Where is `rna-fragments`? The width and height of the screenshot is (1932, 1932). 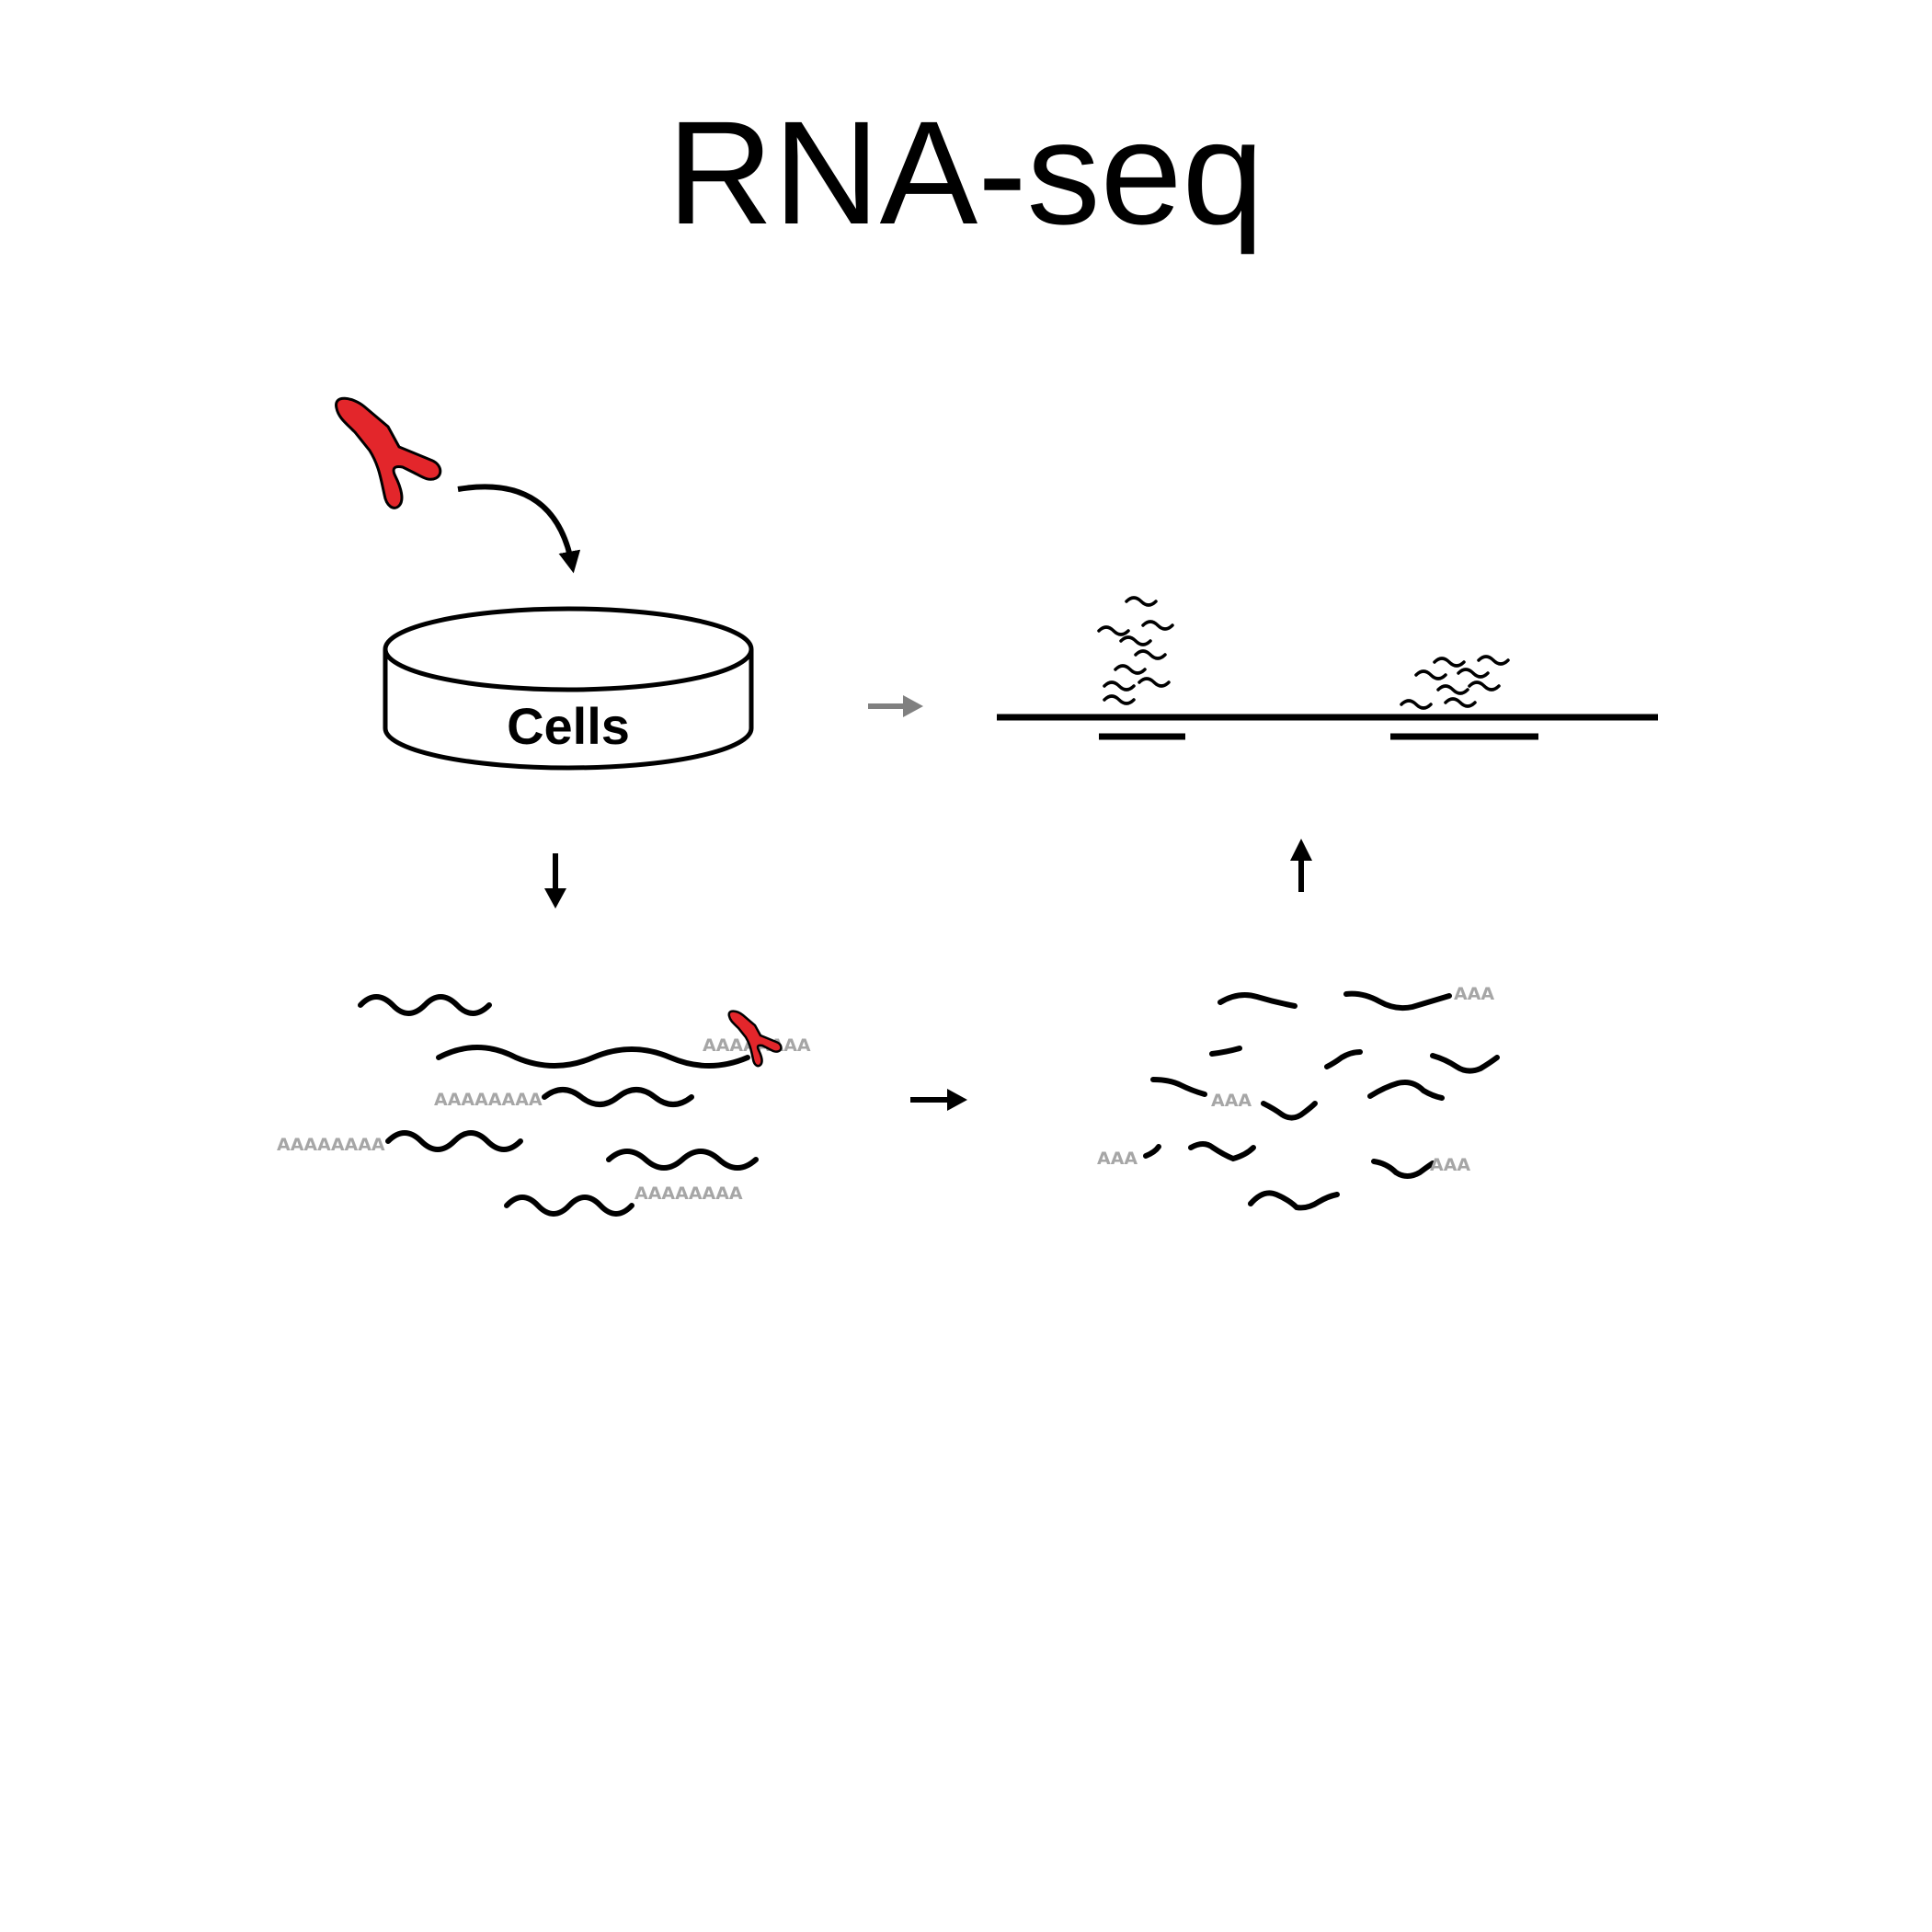
rna-fragments is located at coordinates (1321, 1100).